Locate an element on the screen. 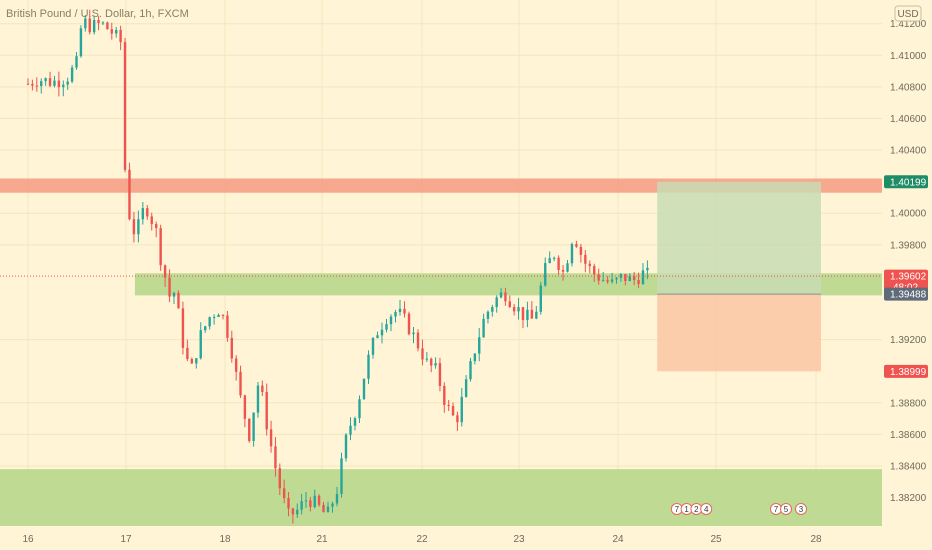 This screenshot has width=932, height=550. x-tick-label: 28 is located at coordinates (816, 539).